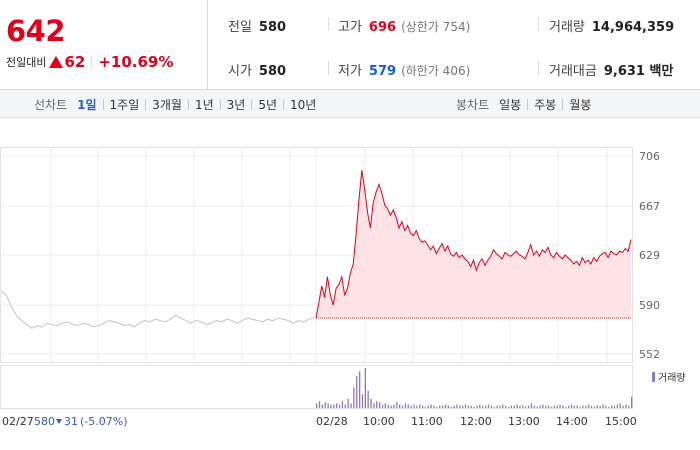 The width and height of the screenshot is (700, 450). What do you see at coordinates (350, 104) in the screenshot?
I see `chart-tabs-bar: 선차트 1일 1주일 3개월 1년 3년 5년 10년 봉차트 일봉 주봉 월봉` at bounding box center [350, 104].